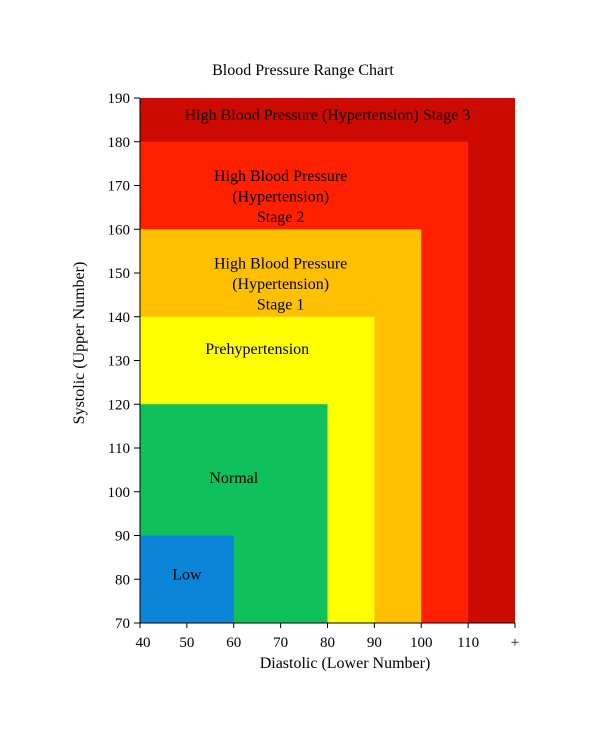 Image resolution: width=600 pixels, height=730 pixels. What do you see at coordinates (119, 187) in the screenshot?
I see `y-tick-label: 170` at bounding box center [119, 187].